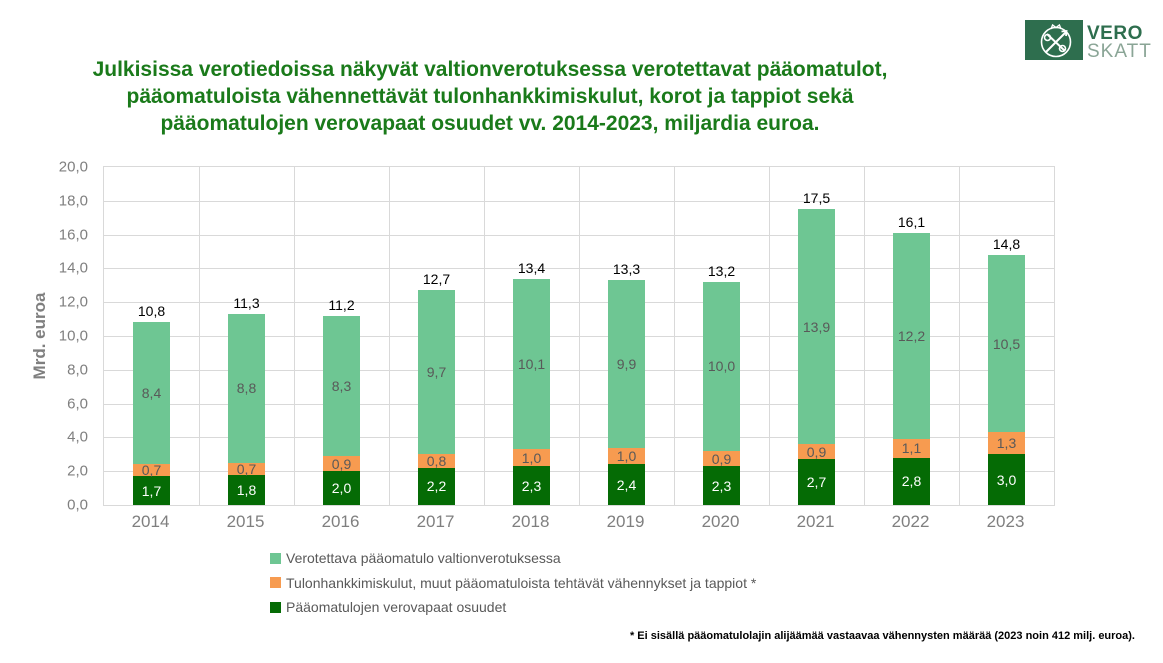  I want to click on bar-segment-label: 0,9, so click(816, 451).